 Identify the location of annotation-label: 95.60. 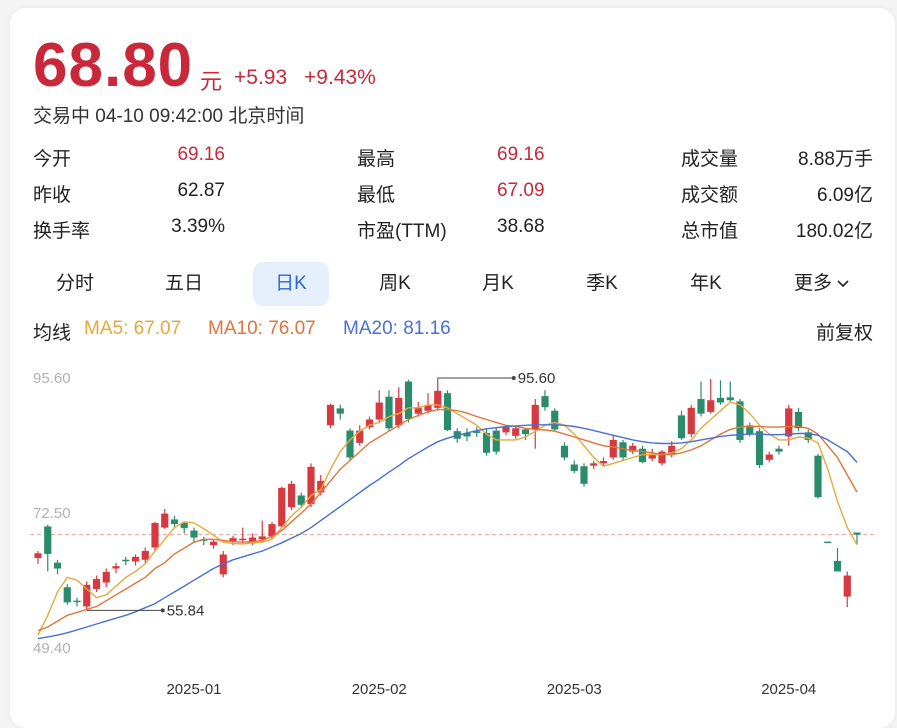
(537, 378).